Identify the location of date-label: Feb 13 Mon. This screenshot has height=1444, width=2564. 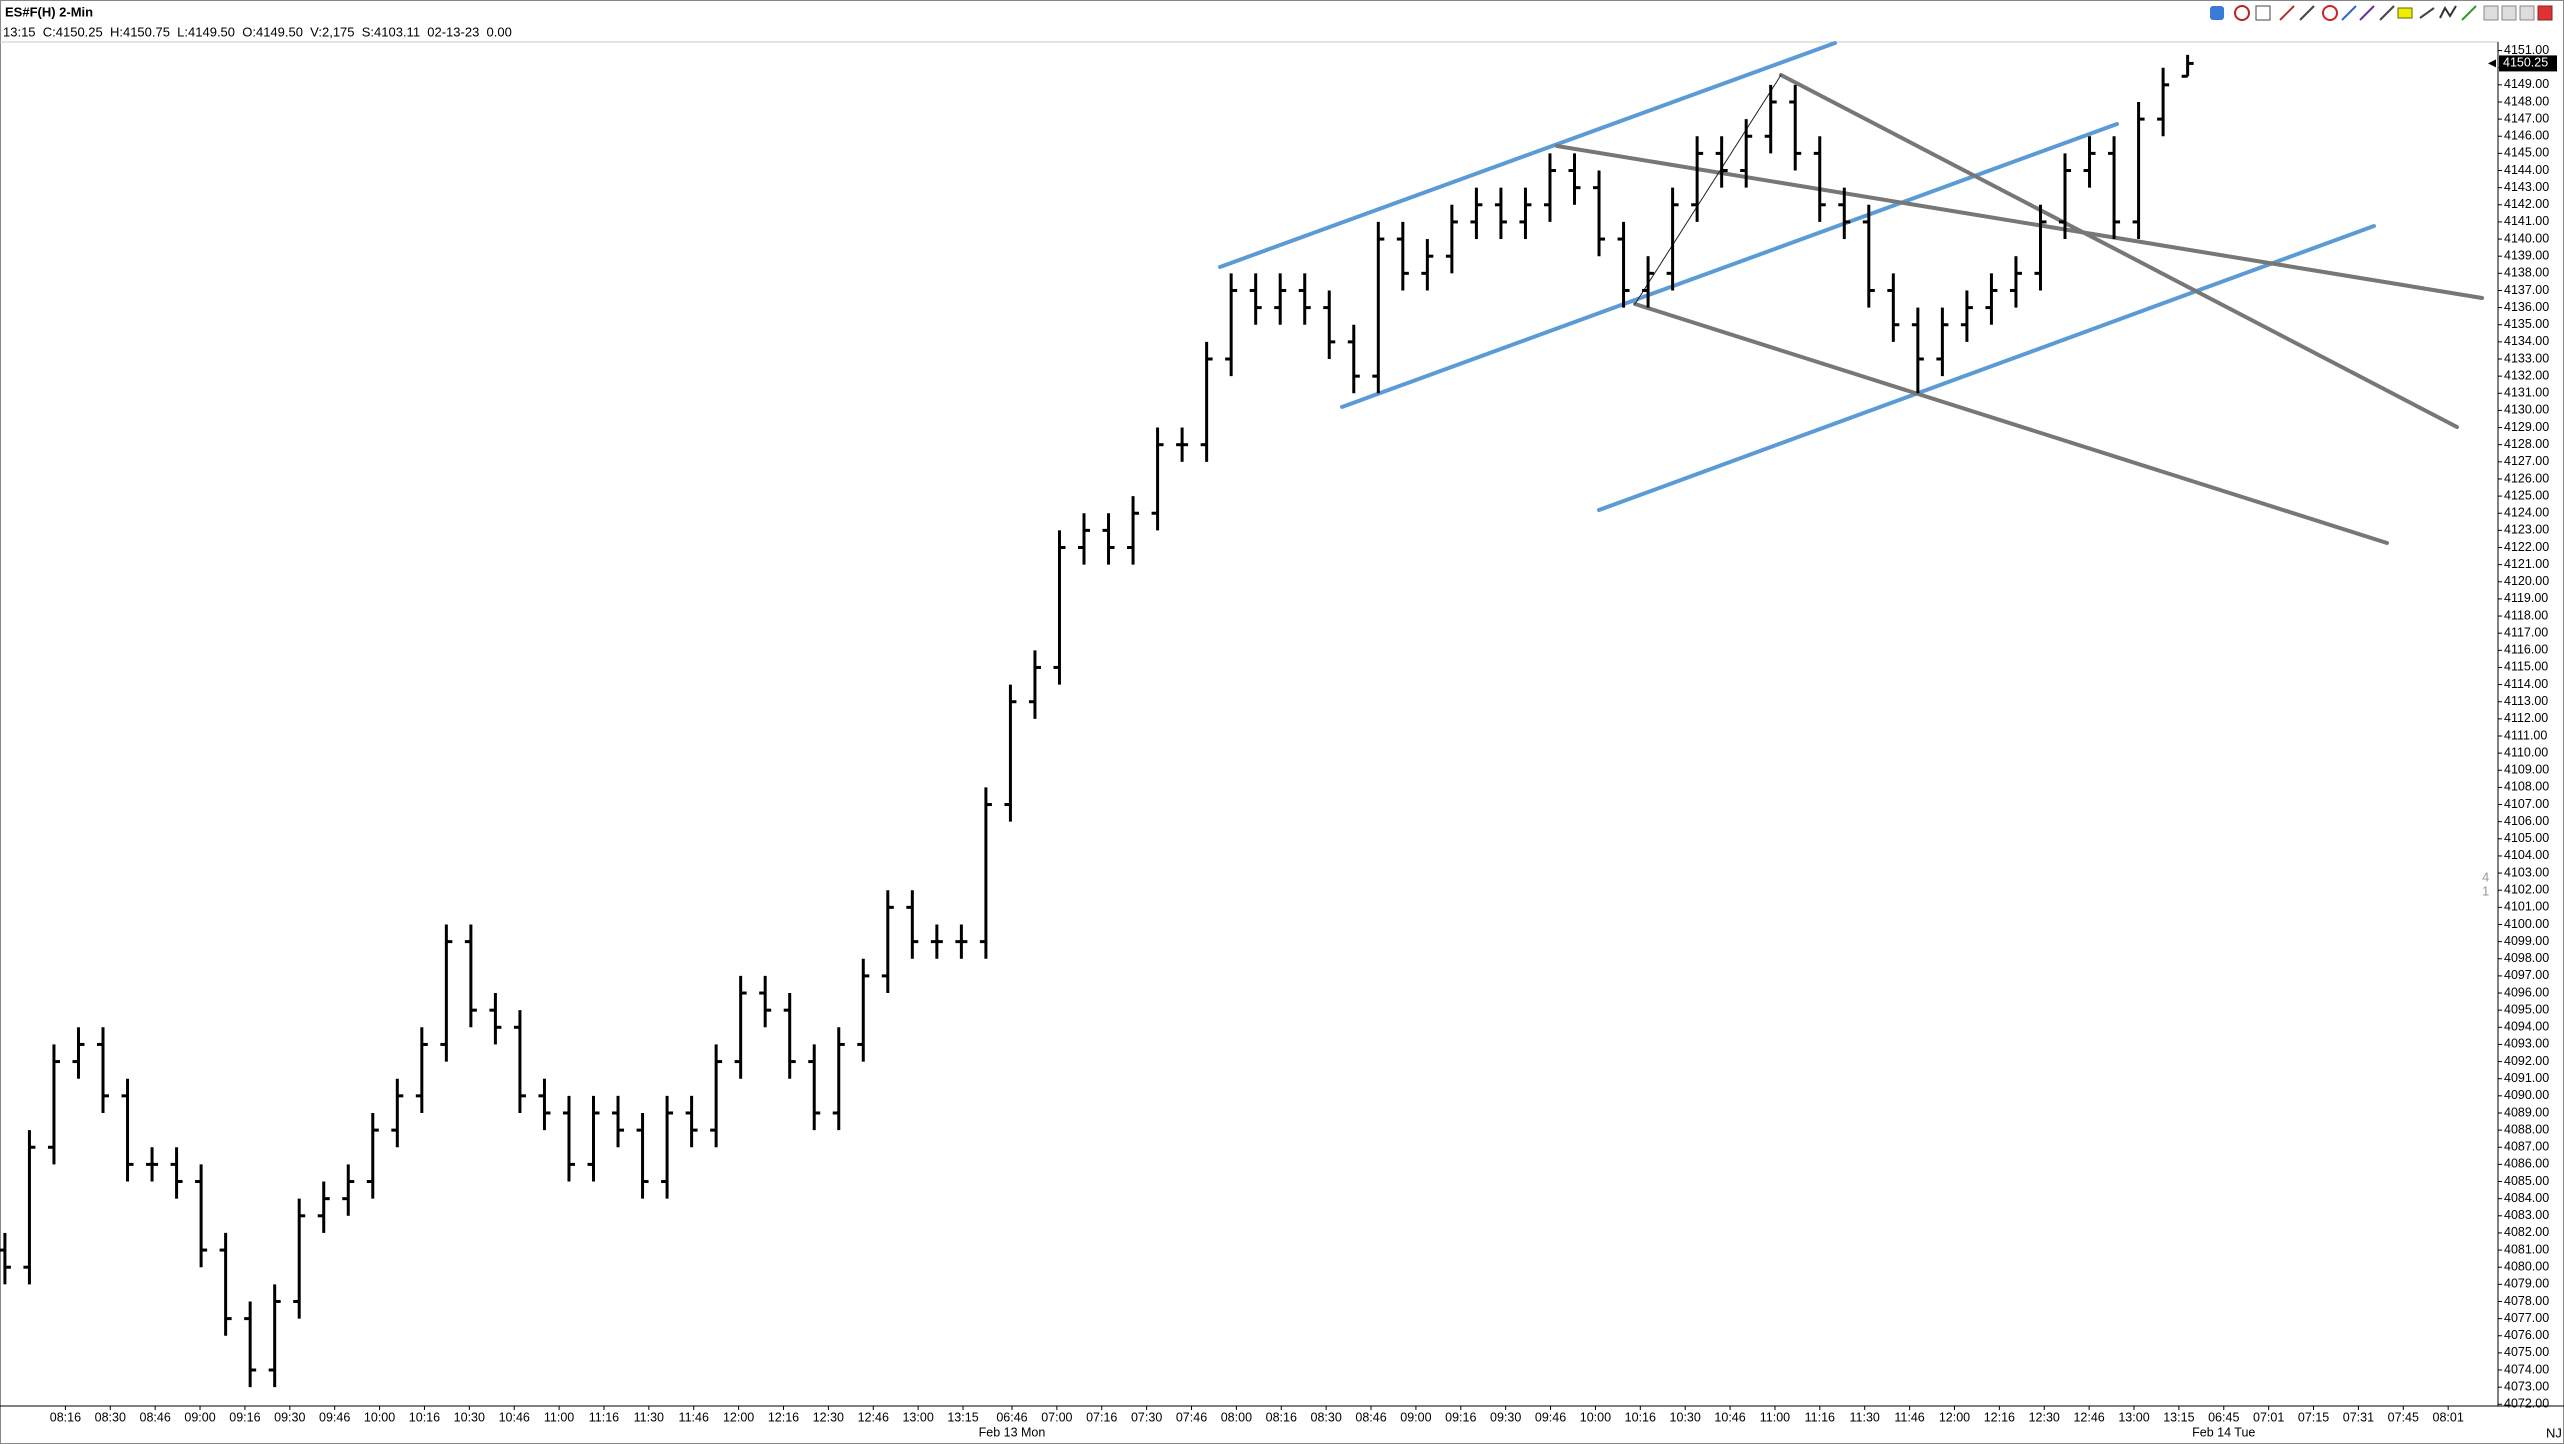
(1012, 1432).